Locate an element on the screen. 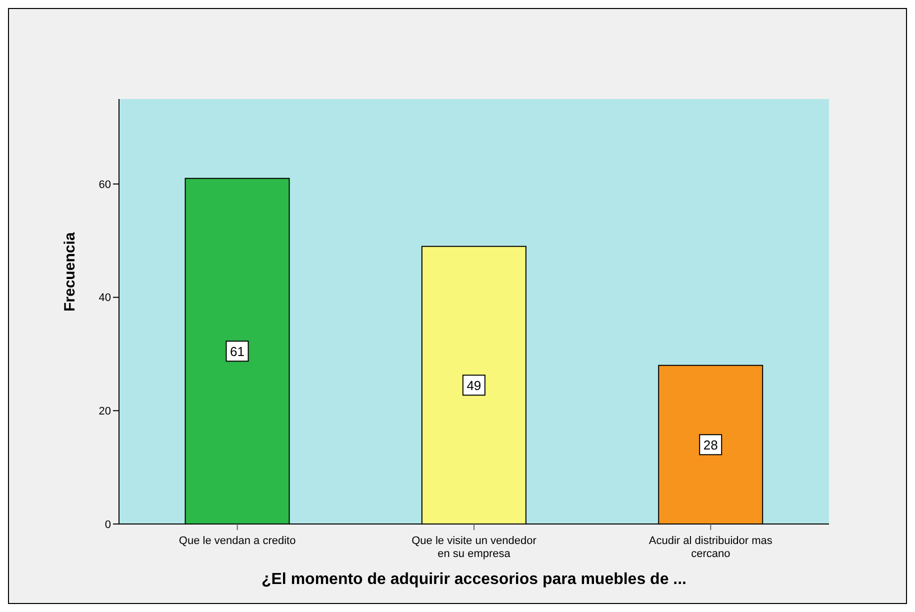 The image size is (915, 612). data-label: 28 is located at coordinates (710, 445).